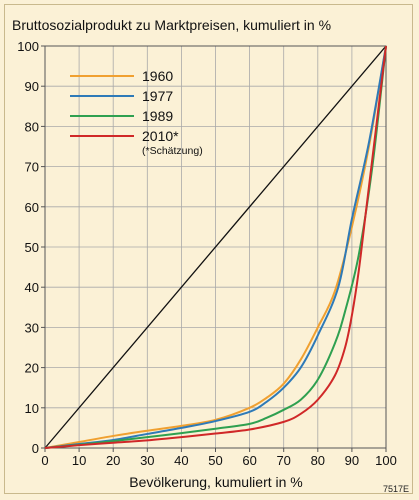  I want to click on x-tick-label: 80, so click(318, 460).